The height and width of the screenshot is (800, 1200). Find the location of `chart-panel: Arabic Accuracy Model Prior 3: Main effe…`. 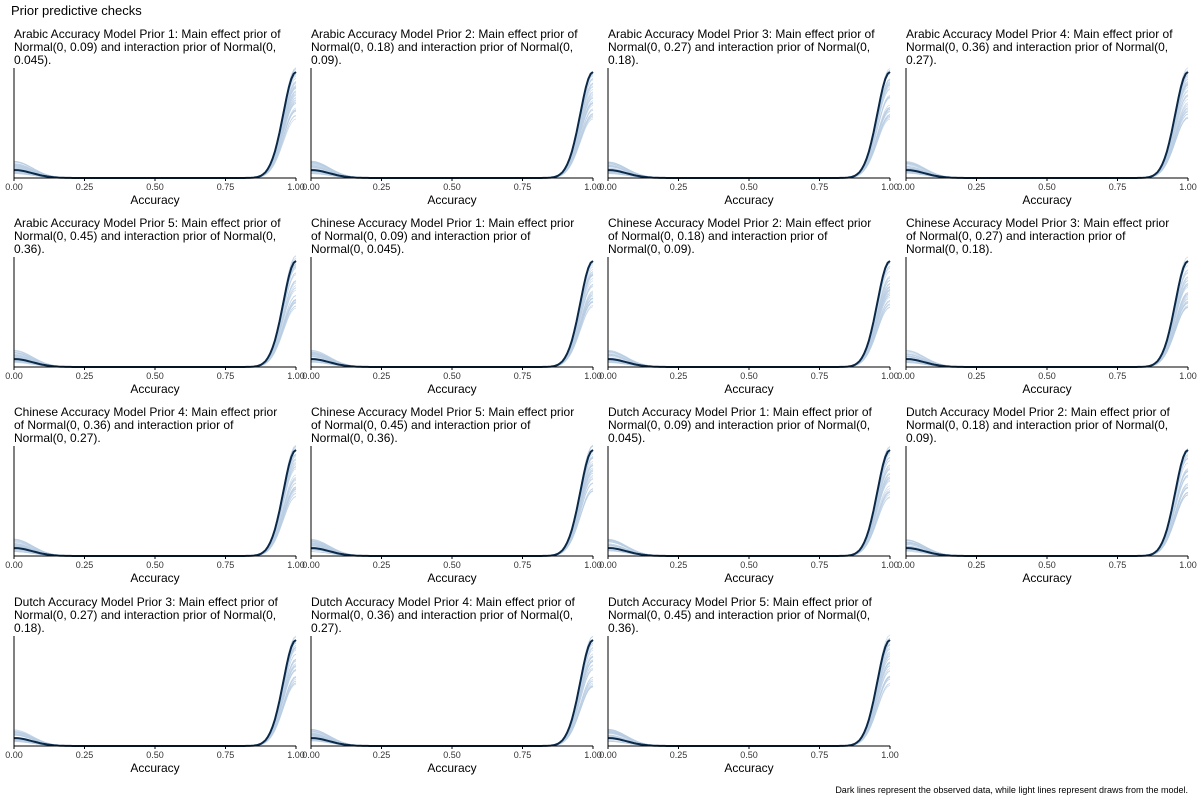

chart-panel: Arabic Accuracy Model Prior 3: Main effe… is located at coordinates (750, 123).